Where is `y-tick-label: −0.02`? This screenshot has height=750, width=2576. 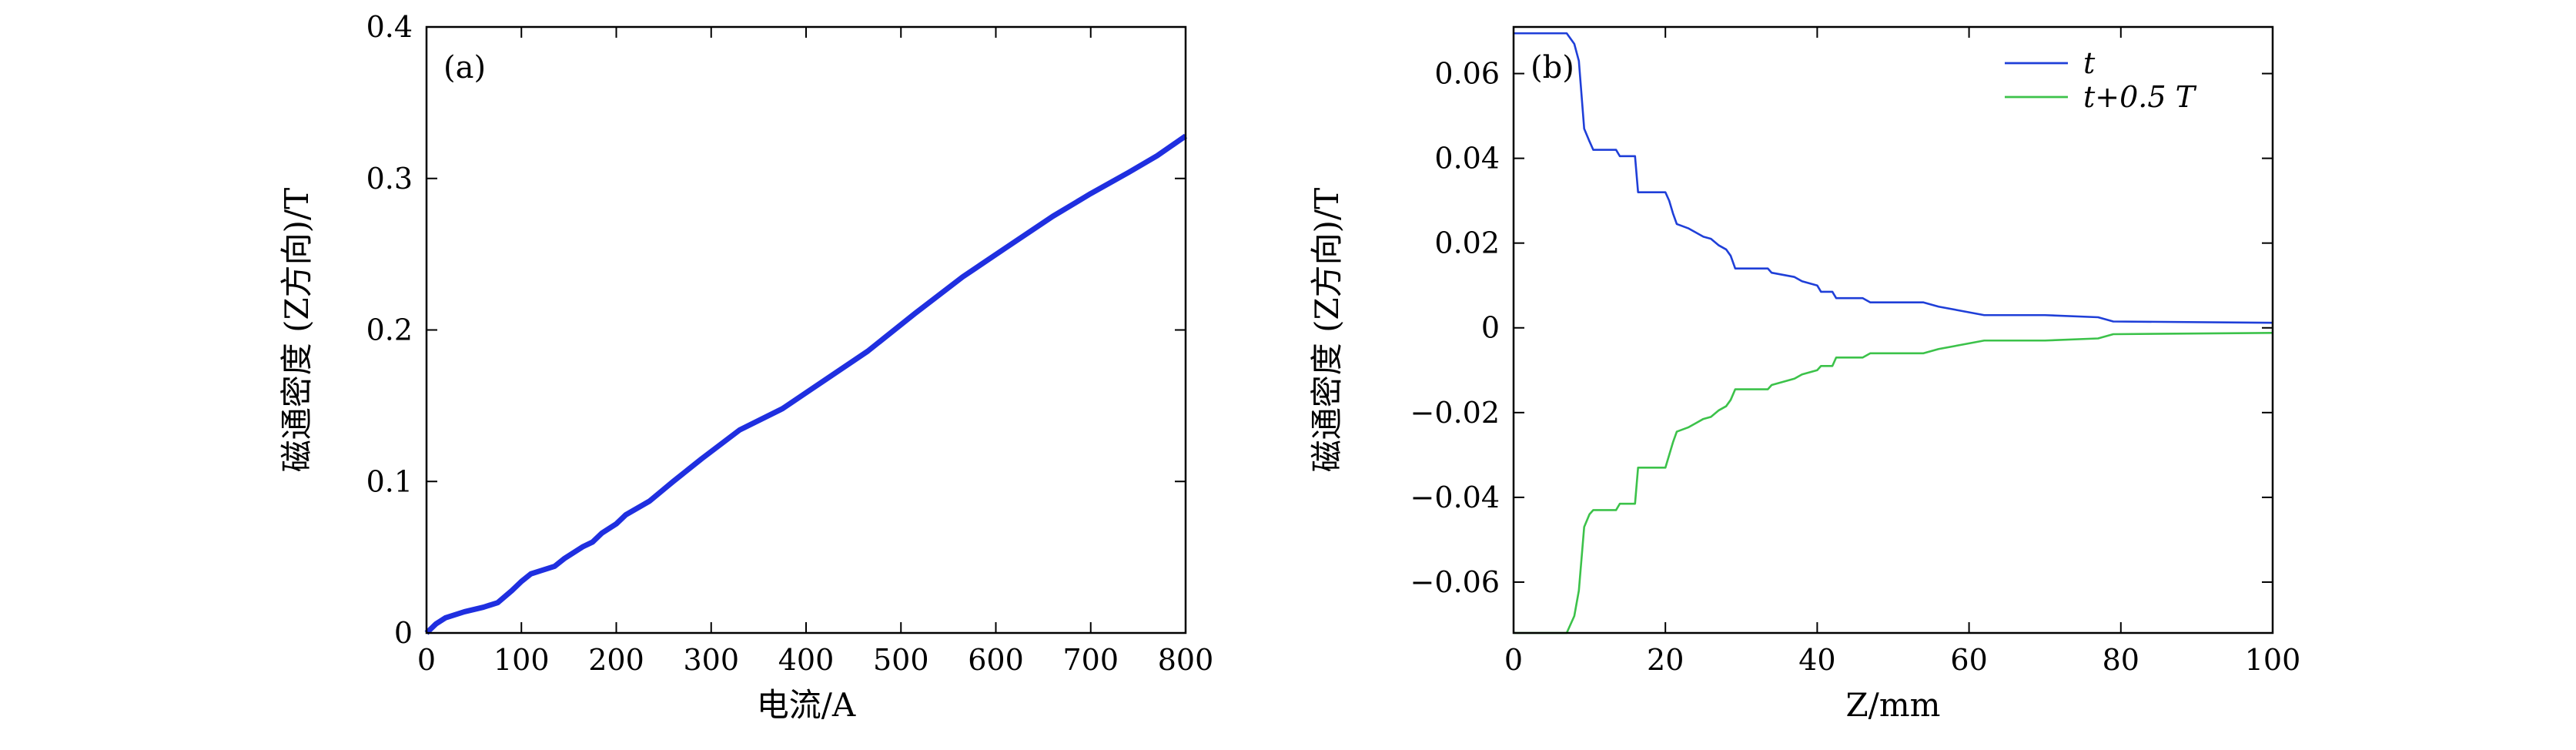 y-tick-label: −0.02 is located at coordinates (1455, 413).